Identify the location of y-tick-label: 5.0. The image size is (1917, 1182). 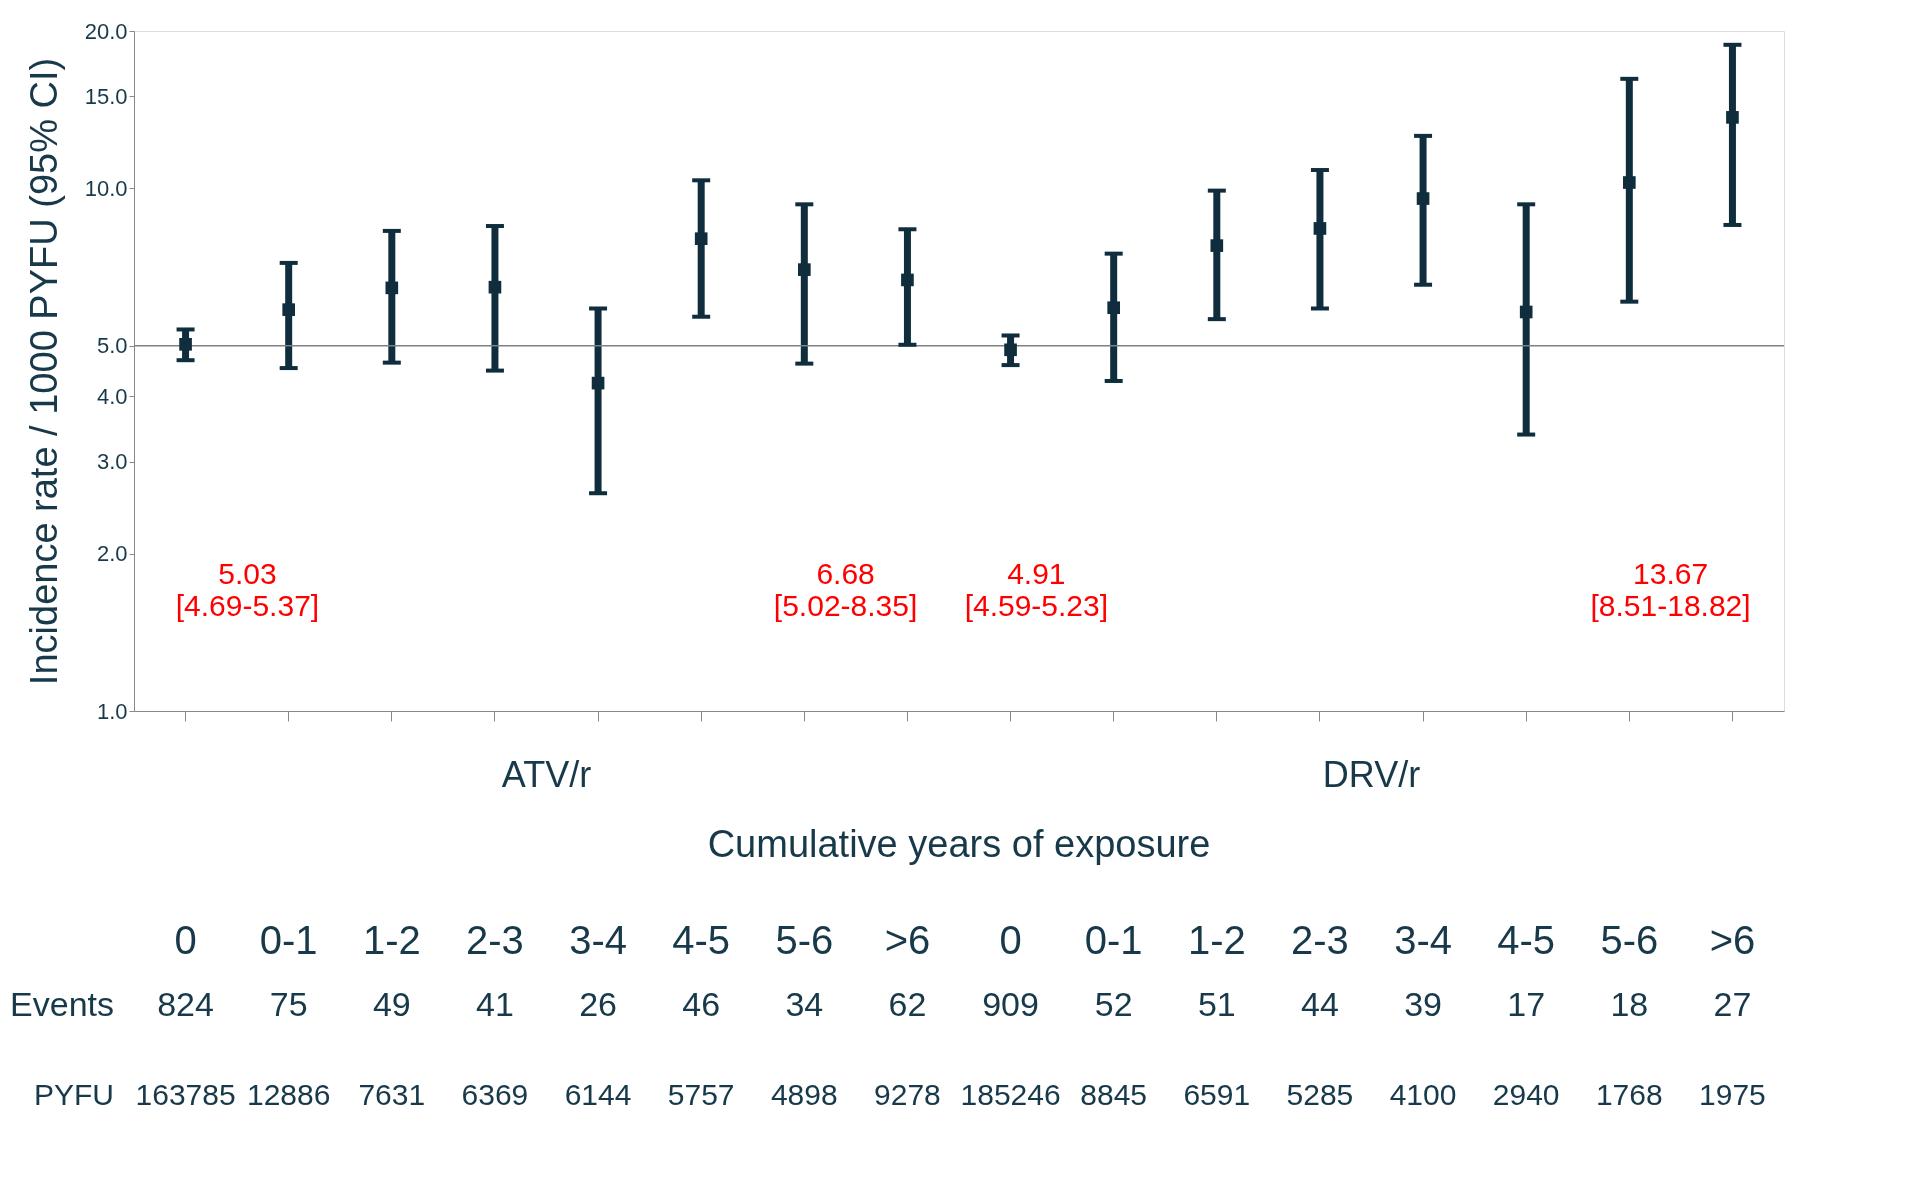
(112, 346).